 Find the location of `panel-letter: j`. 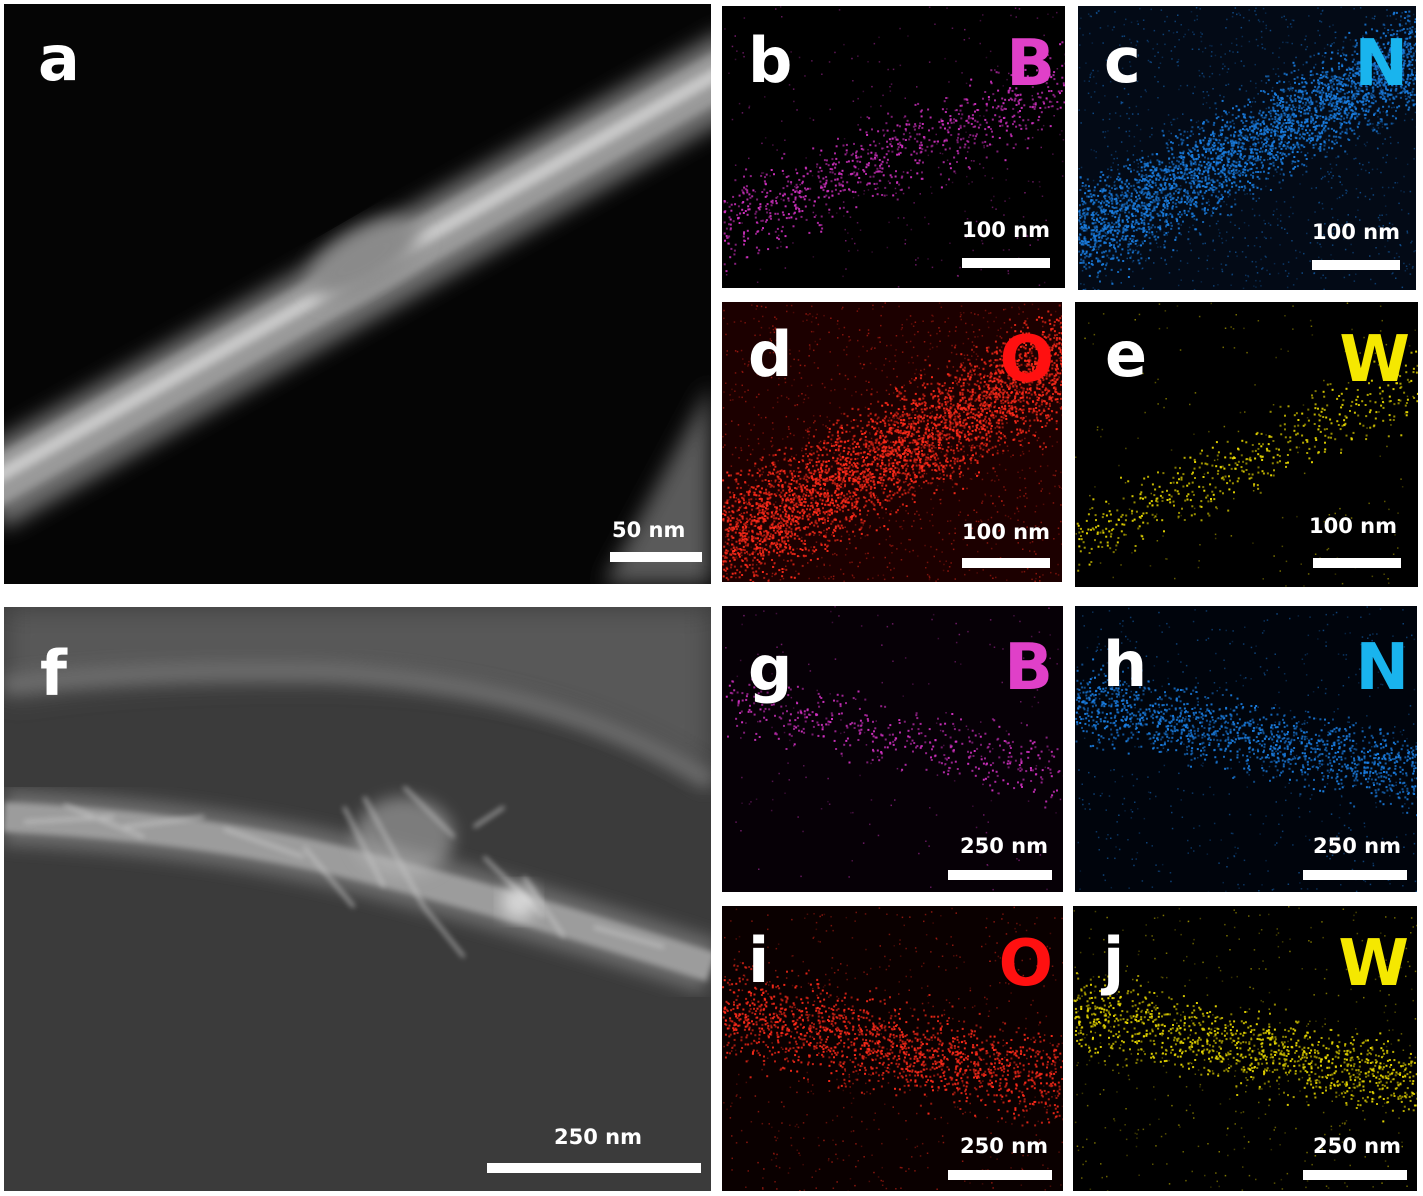

panel-letter: j is located at coordinates (1114, 960).